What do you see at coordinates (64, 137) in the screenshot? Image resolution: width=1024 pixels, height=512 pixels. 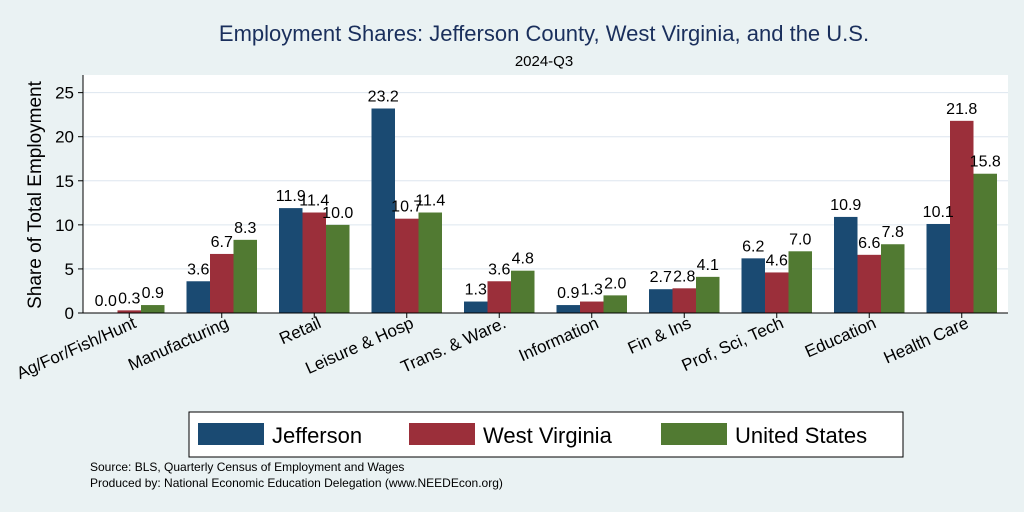 I see `y-tick-label-20: 20` at bounding box center [64, 137].